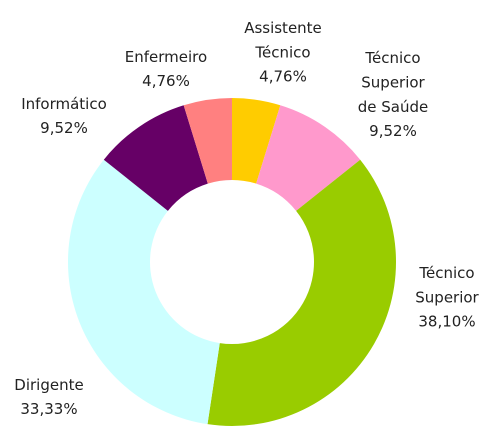 The width and height of the screenshot is (493, 428). I want to click on slice-label: Técnico Superior de Saúde, so click(393, 82).